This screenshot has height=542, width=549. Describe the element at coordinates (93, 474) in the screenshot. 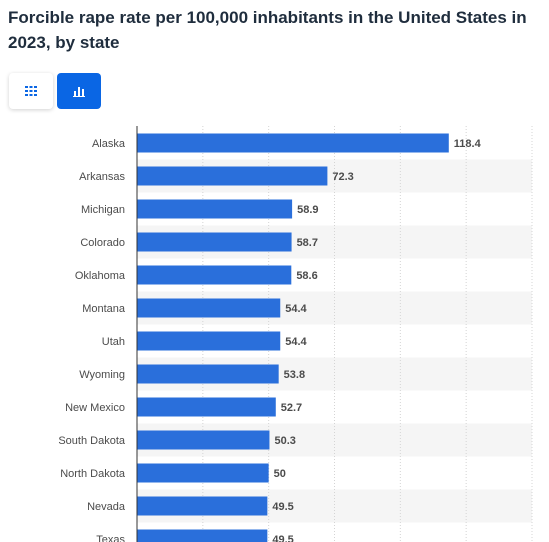

I see `category-label: North Dakota` at that location.